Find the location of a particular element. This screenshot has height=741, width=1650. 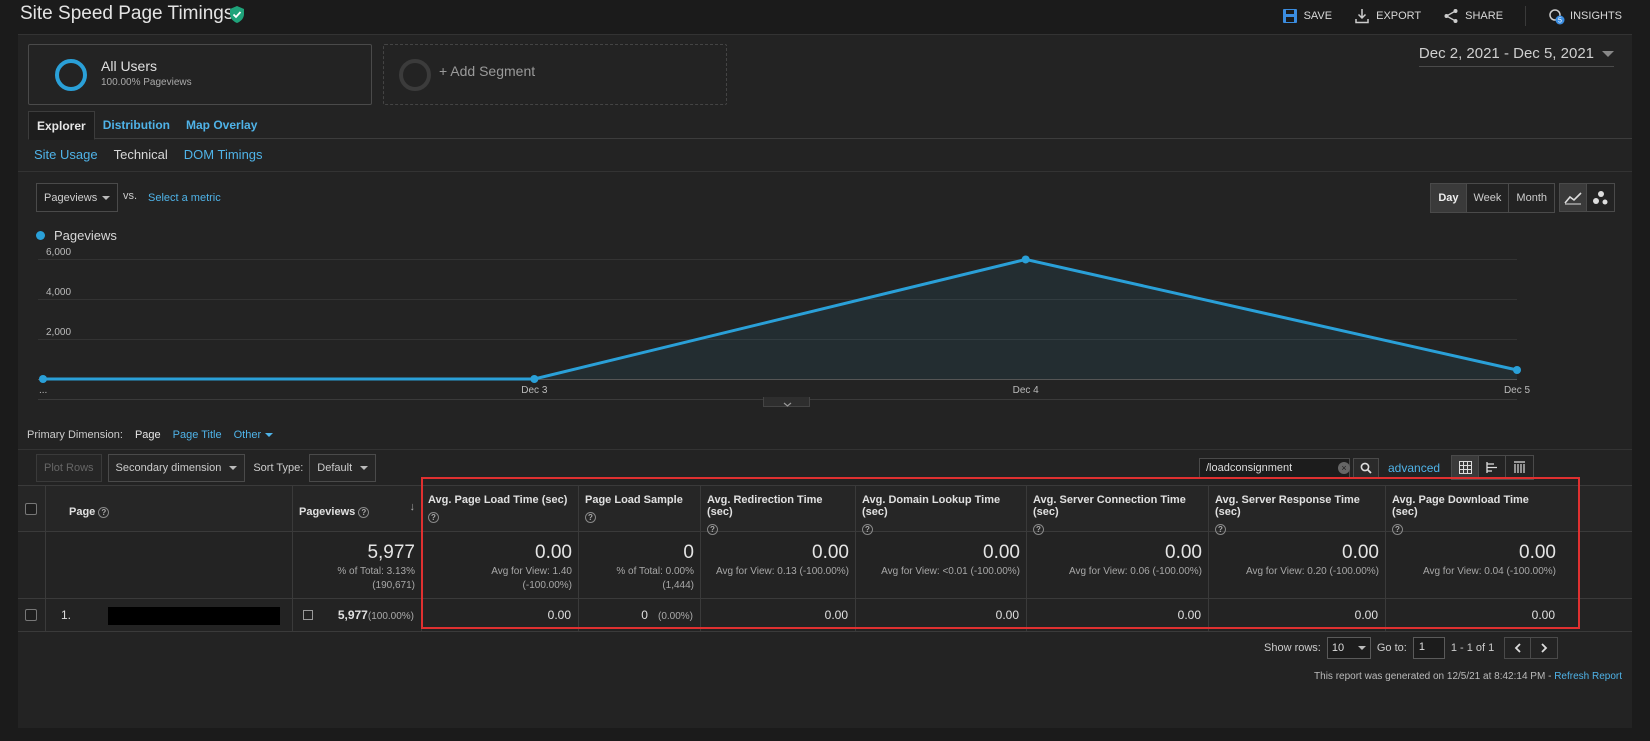

select-all-checkbox is located at coordinates (31, 509).